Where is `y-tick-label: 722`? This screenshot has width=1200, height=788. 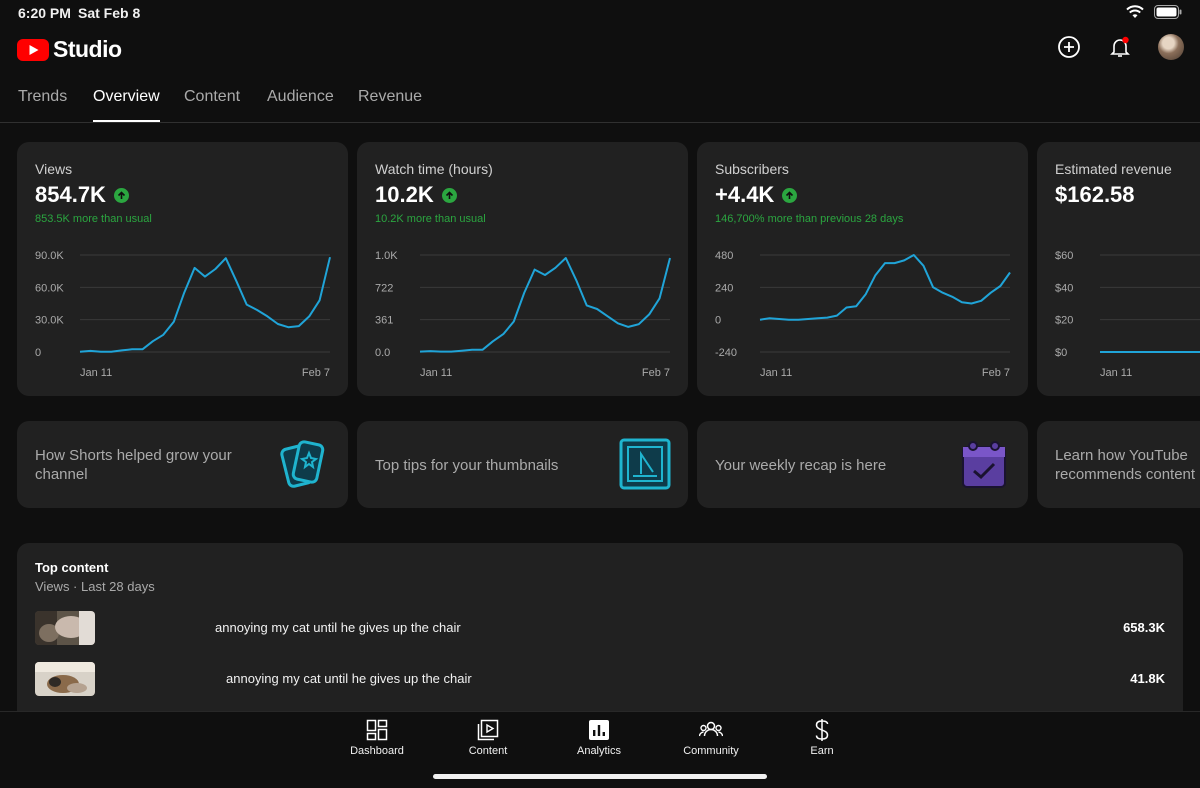
y-tick-label: 722 is located at coordinates (384, 288).